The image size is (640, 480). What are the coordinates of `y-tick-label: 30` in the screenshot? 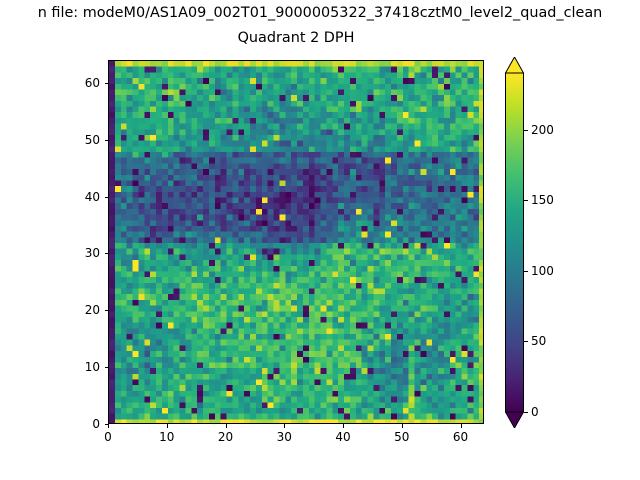 It's located at (92, 253).